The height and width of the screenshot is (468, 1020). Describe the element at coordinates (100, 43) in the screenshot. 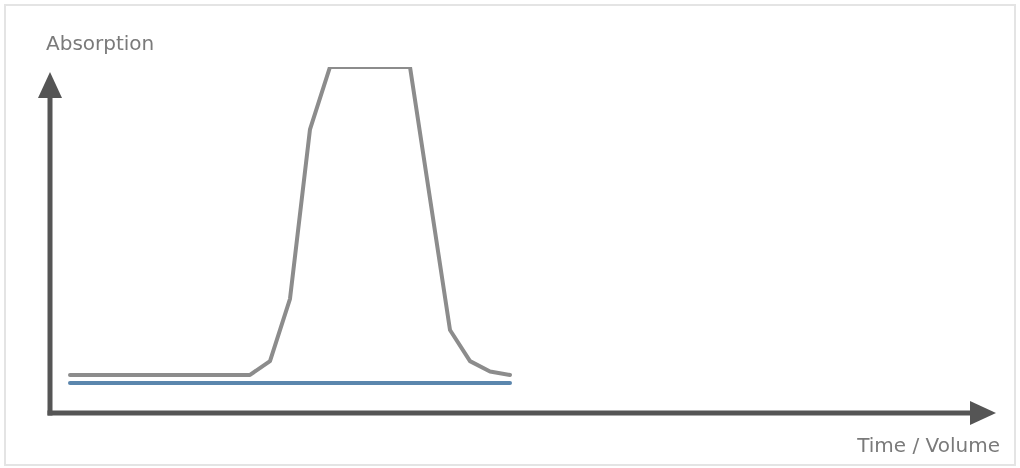

I see `y-axis-title: Absorption` at that location.